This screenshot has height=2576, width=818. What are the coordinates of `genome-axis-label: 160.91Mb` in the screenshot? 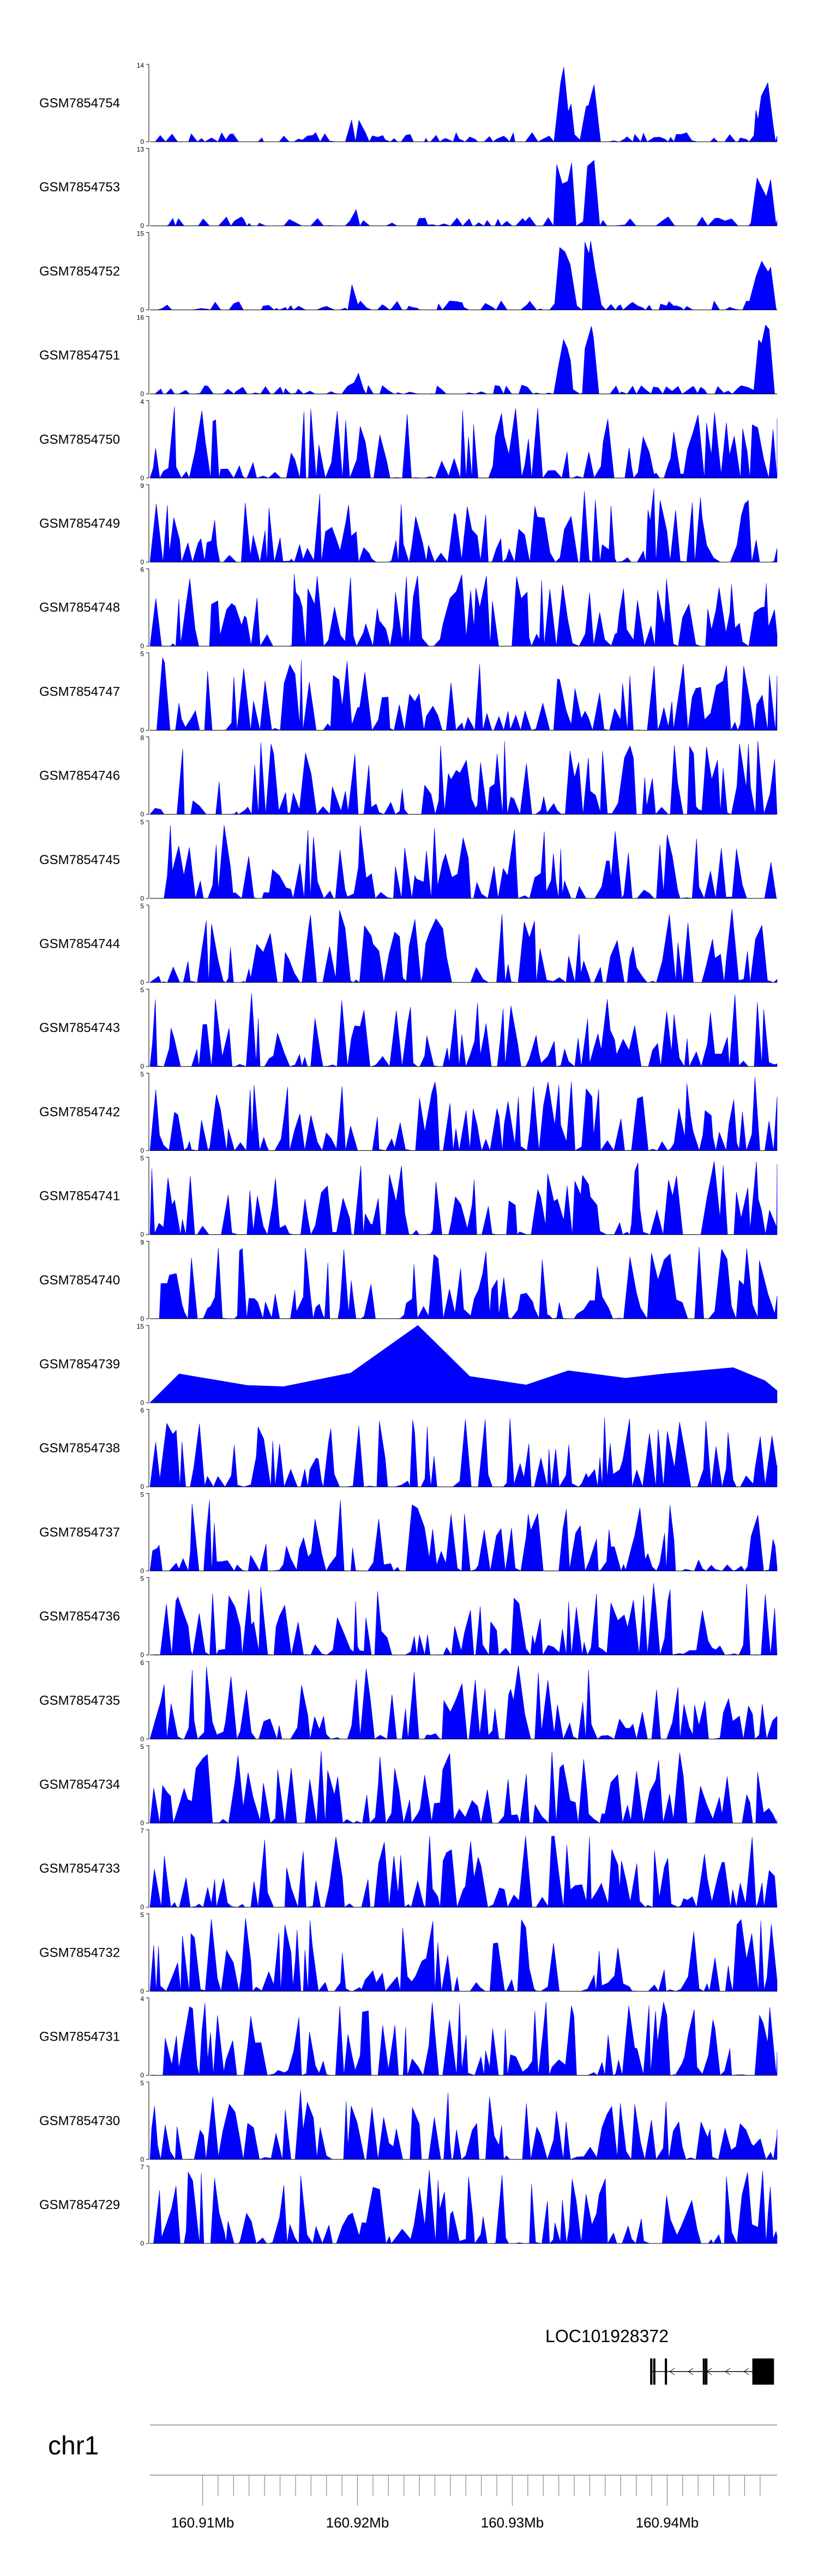 It's located at (202, 2522).